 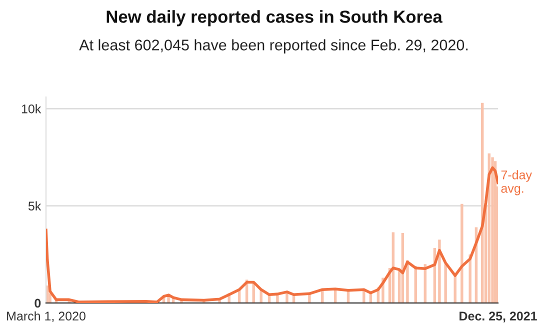 What do you see at coordinates (498, 317) in the screenshot?
I see `x-tick-label: Dec. 25, 2021` at bounding box center [498, 317].